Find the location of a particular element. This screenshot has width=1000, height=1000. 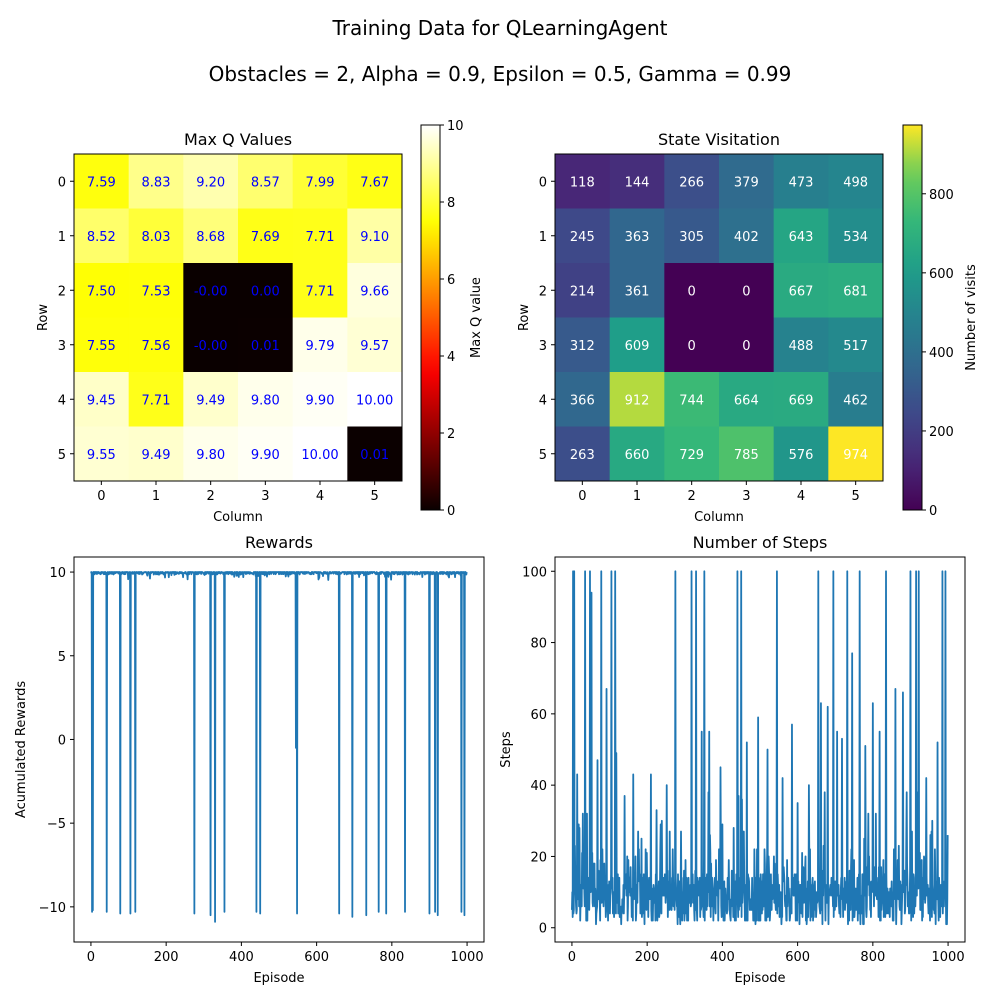

heatmap-cell-label: 10.00 is located at coordinates (319, 455).